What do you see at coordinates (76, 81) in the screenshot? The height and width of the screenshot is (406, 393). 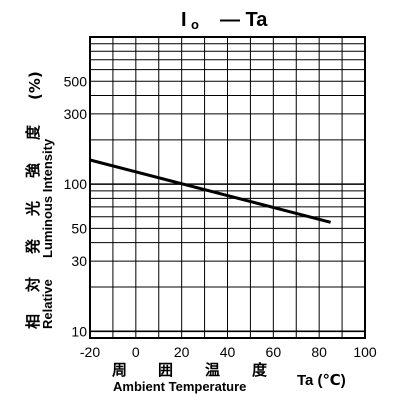 I see `y-tick-label: 500` at bounding box center [76, 81].